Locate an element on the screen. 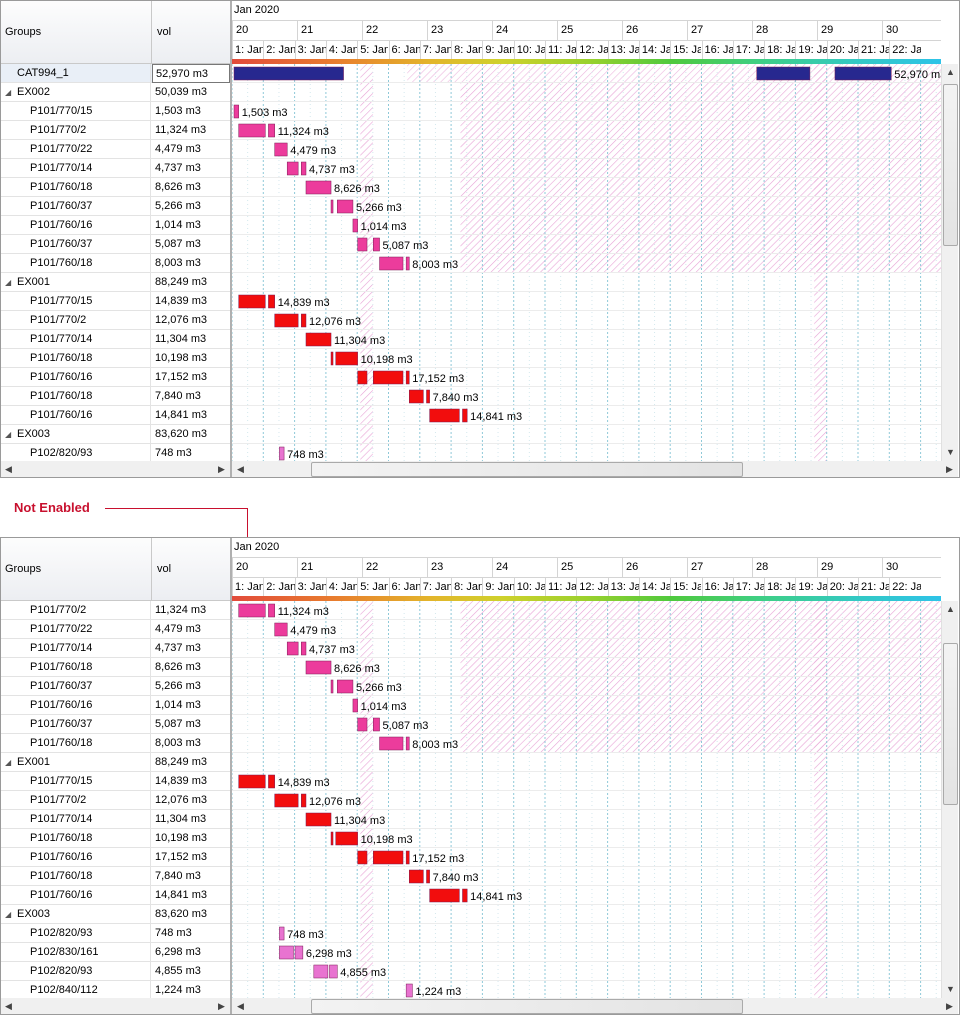 This screenshot has height=1015, width=960. group-cell: P101/770/2 is located at coordinates (75, 320).